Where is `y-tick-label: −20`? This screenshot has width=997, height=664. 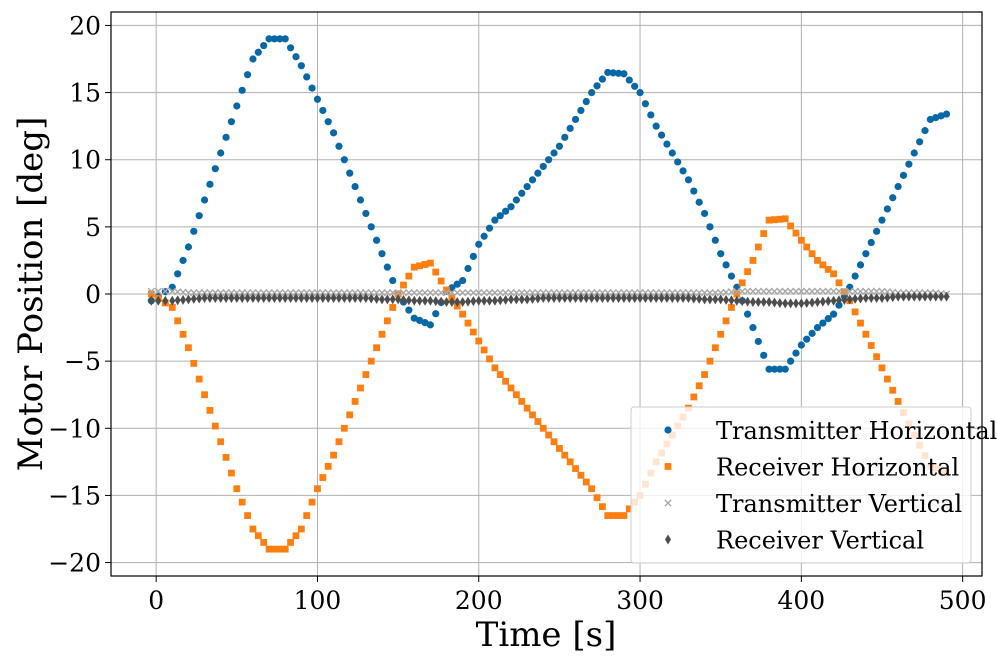
y-tick-label: −20 is located at coordinates (74, 563).